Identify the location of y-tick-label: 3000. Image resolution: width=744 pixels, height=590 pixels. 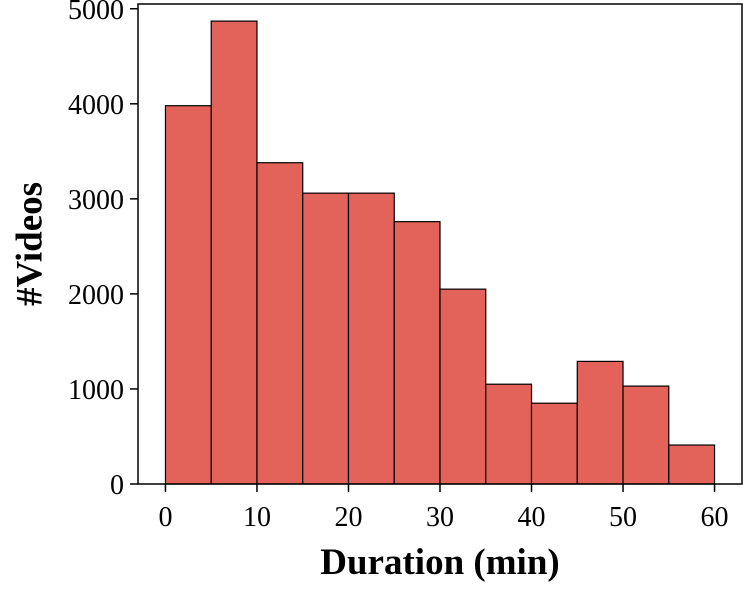
(96, 200).